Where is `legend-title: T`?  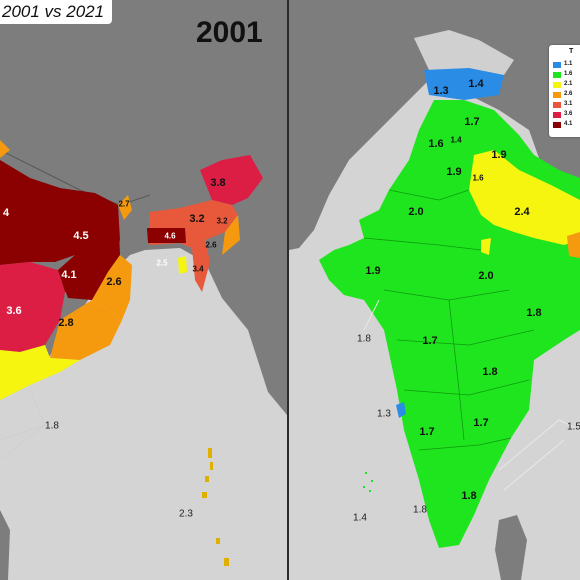 legend-title: T is located at coordinates (571, 51).